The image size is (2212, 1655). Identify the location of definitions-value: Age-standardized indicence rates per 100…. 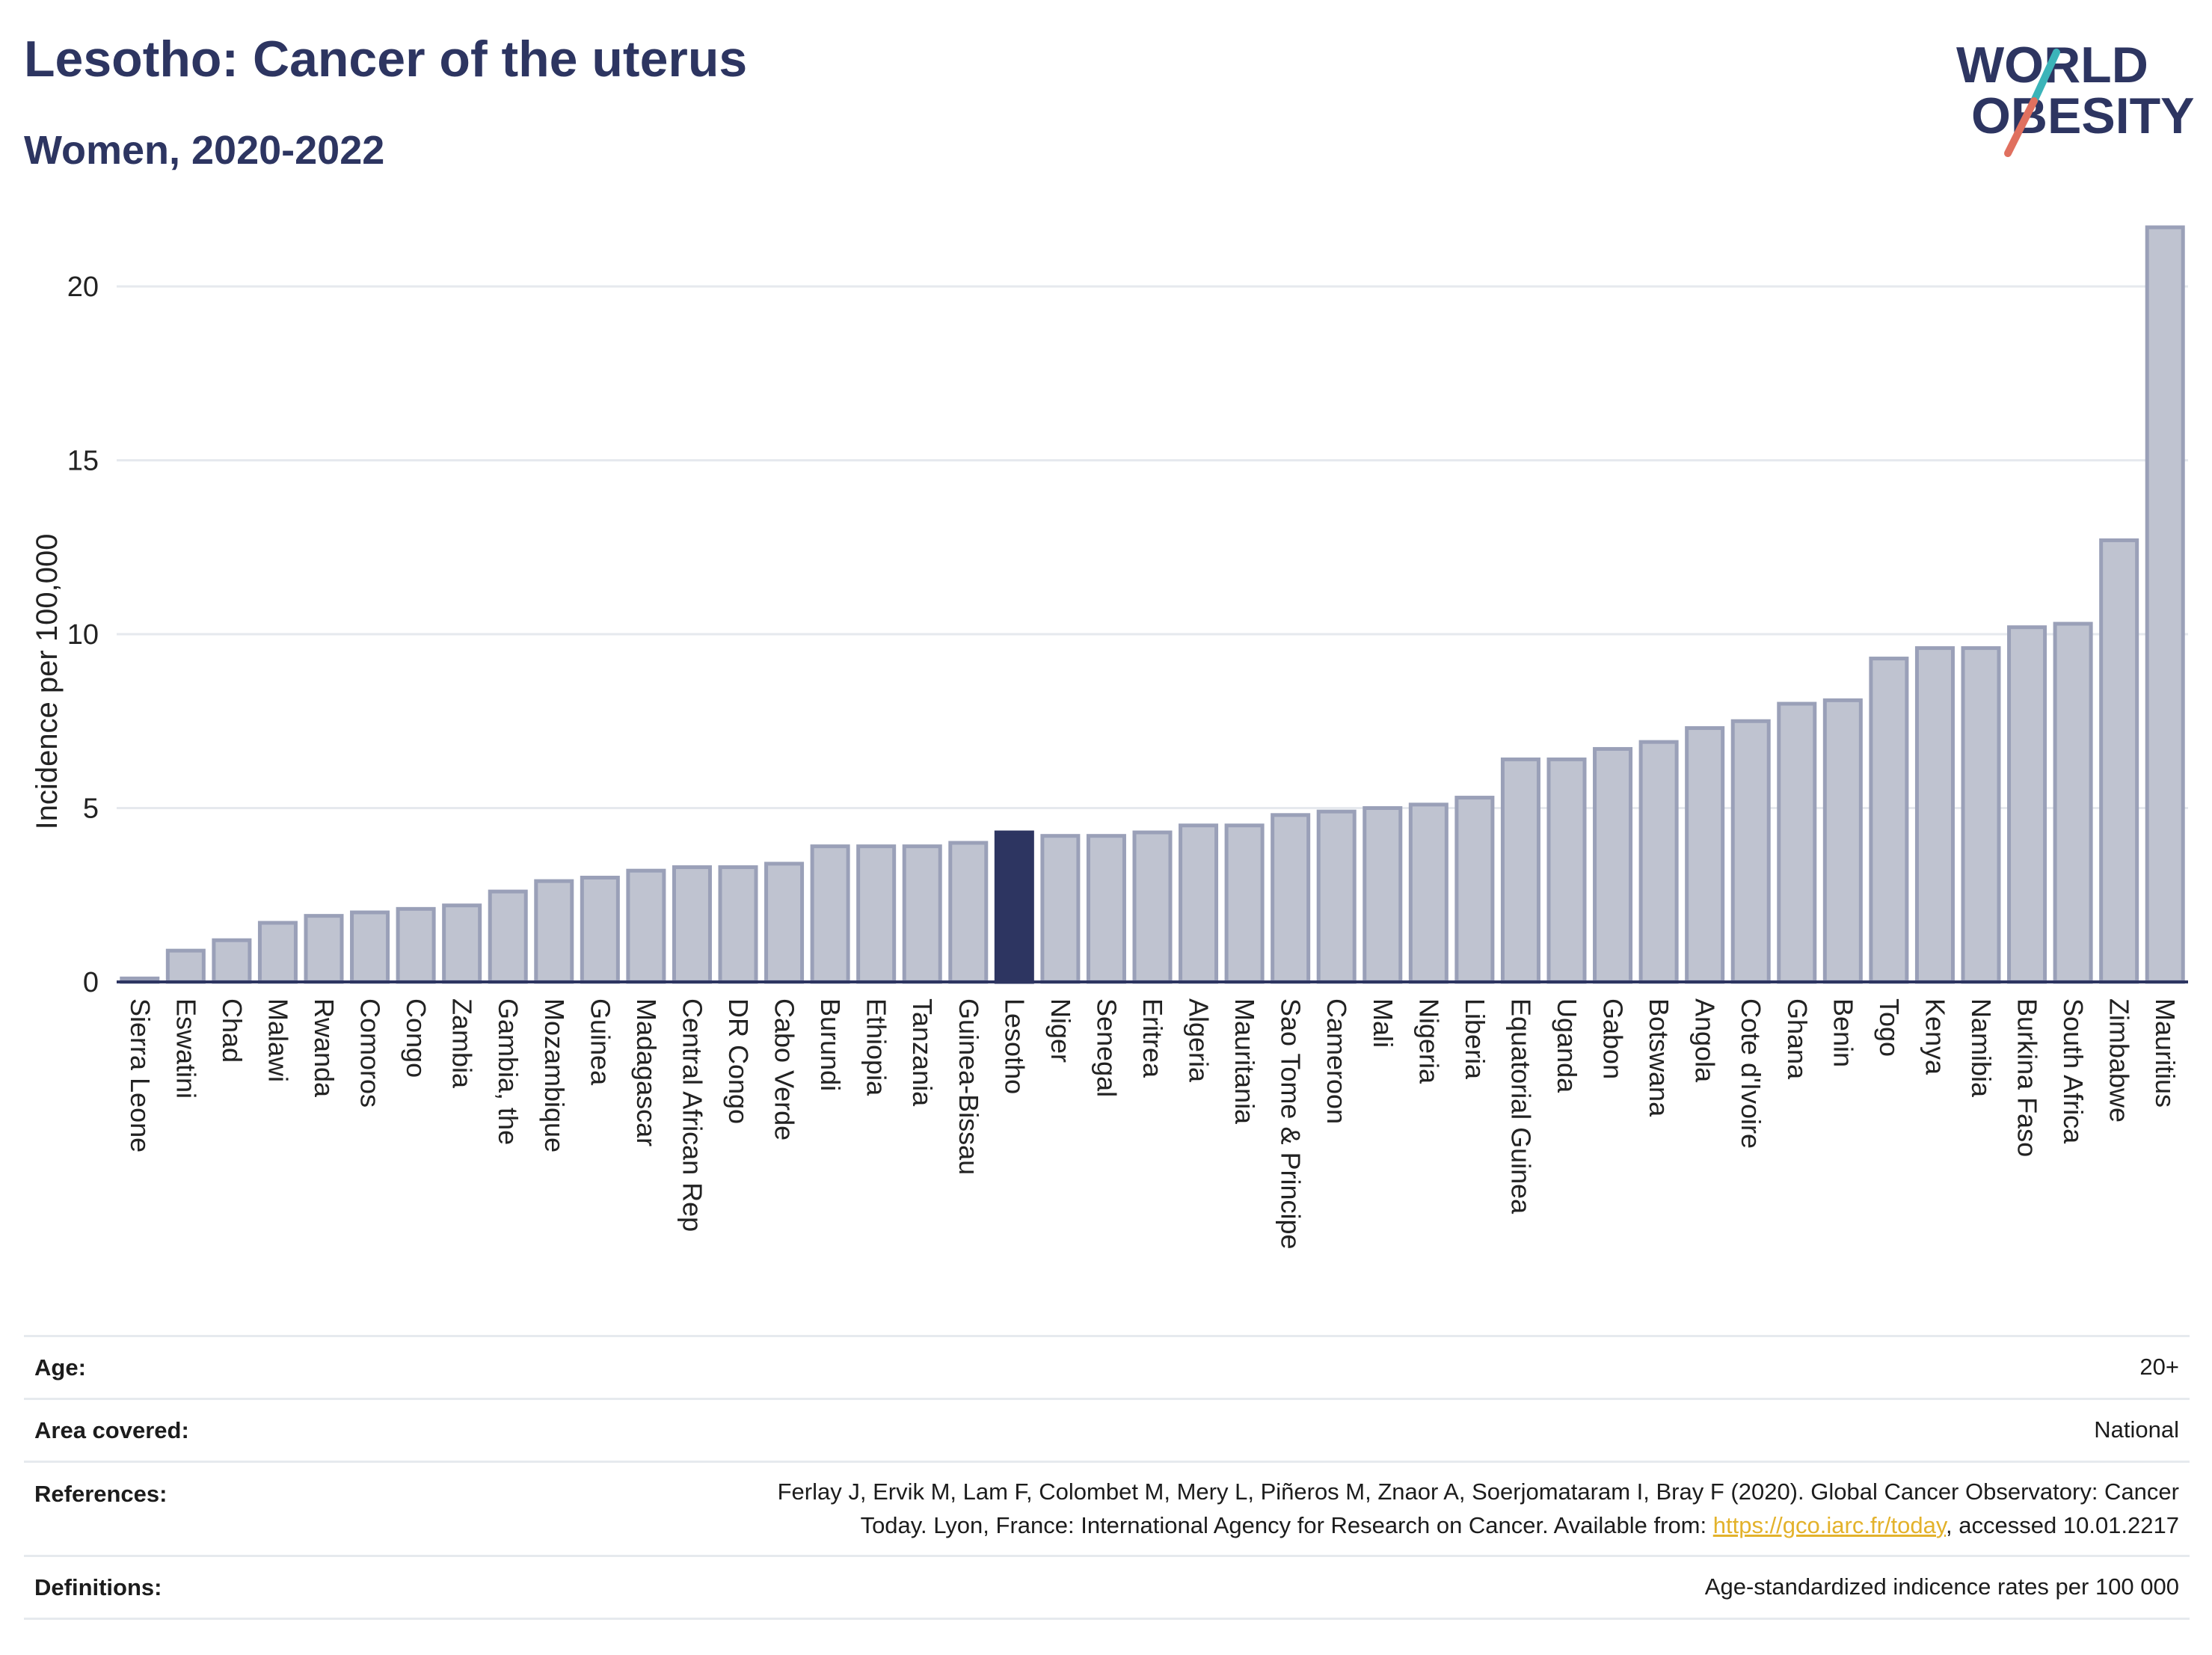
(1379, 1587).